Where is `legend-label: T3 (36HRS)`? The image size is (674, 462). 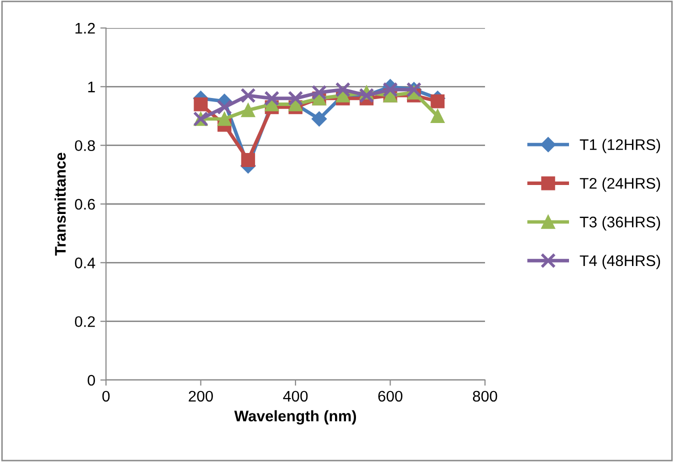 legend-label: T3 (36HRS) is located at coordinates (620, 223).